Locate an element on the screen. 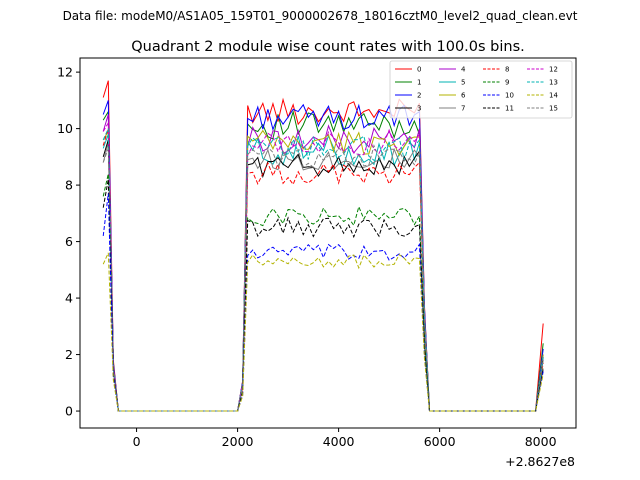 Image resolution: width=640 pixels, height=480 pixels. legend-label-6: 6 is located at coordinates (463, 96).